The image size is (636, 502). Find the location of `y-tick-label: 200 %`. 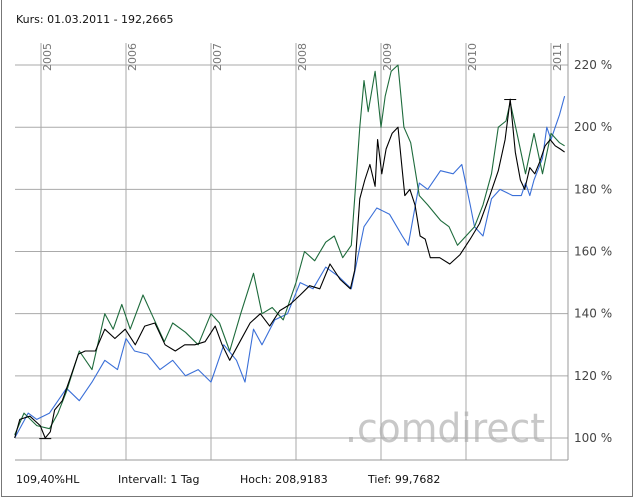

y-tick-label: 200 % is located at coordinates (593, 127).